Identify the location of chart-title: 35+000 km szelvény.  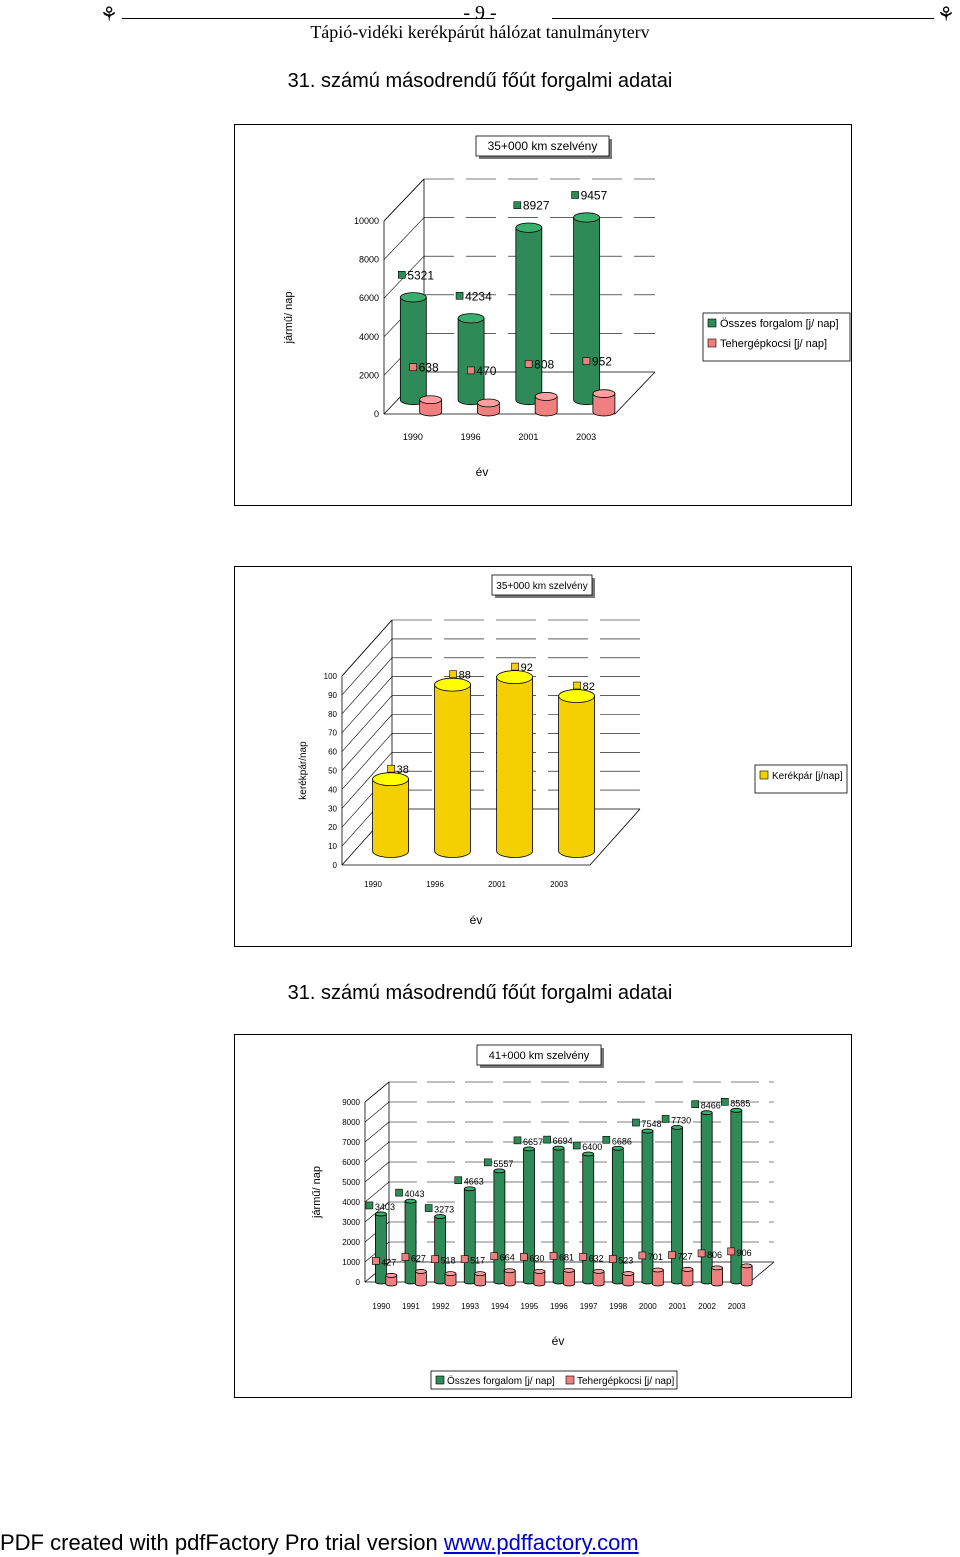
(541, 586).